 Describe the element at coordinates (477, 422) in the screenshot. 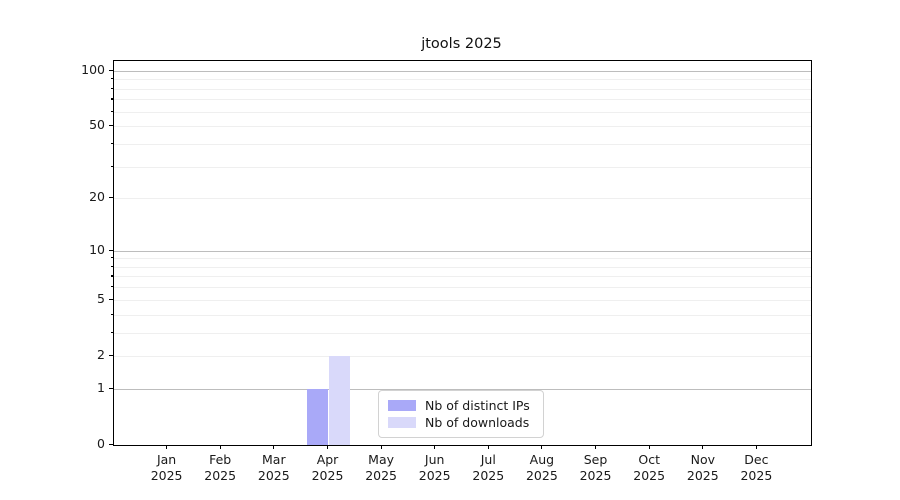

I see `legend-label-downloads: Nb of downloads` at that location.